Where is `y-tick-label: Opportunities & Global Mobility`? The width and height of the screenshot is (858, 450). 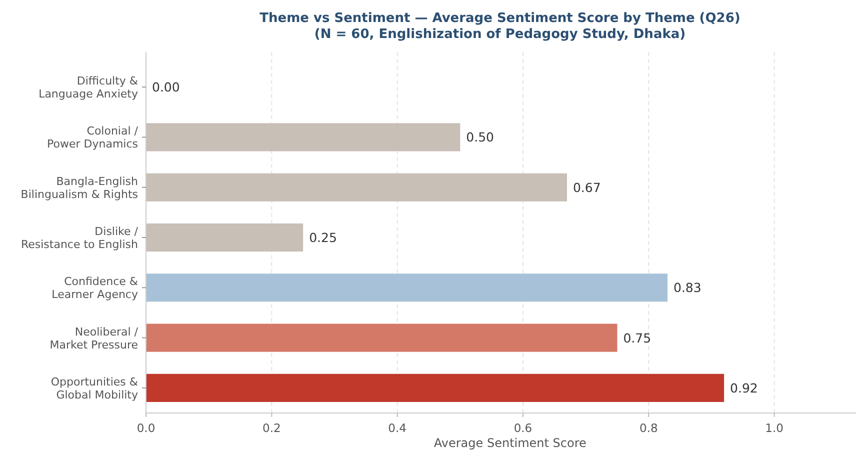 y-tick-label: Opportunities & Global Mobility is located at coordinates (94, 388).